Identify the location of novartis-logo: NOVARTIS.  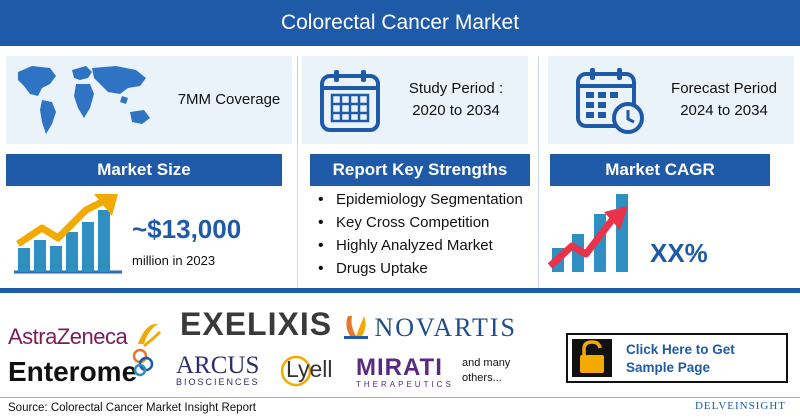
(429, 326).